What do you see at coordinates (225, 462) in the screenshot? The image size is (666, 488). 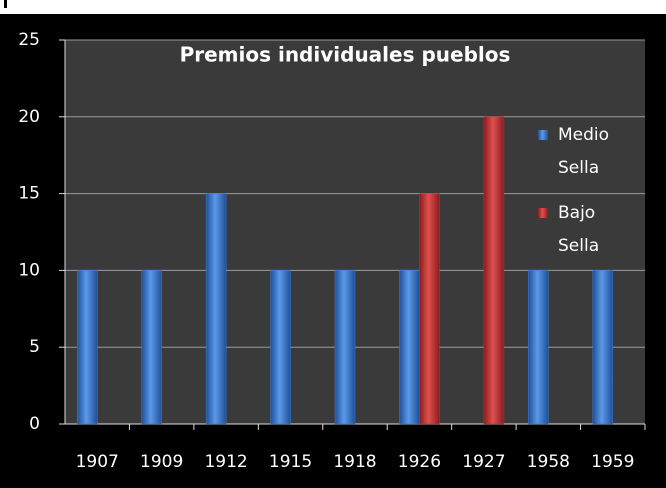 I see `x-tick-label: 1912` at bounding box center [225, 462].